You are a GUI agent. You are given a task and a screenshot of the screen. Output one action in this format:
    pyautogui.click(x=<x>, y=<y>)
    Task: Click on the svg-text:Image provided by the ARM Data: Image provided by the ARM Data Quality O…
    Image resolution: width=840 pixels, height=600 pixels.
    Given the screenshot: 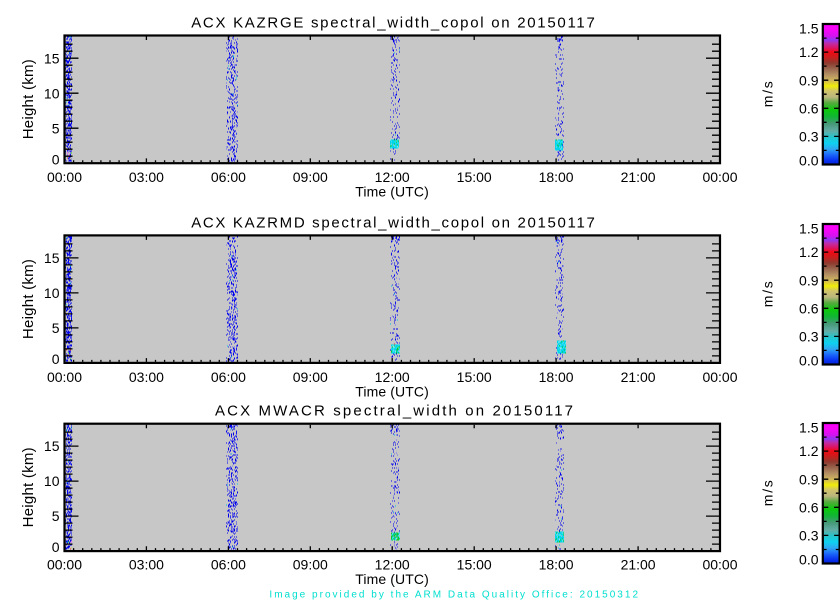 What is the action you would take?
    pyautogui.click(x=453, y=594)
    